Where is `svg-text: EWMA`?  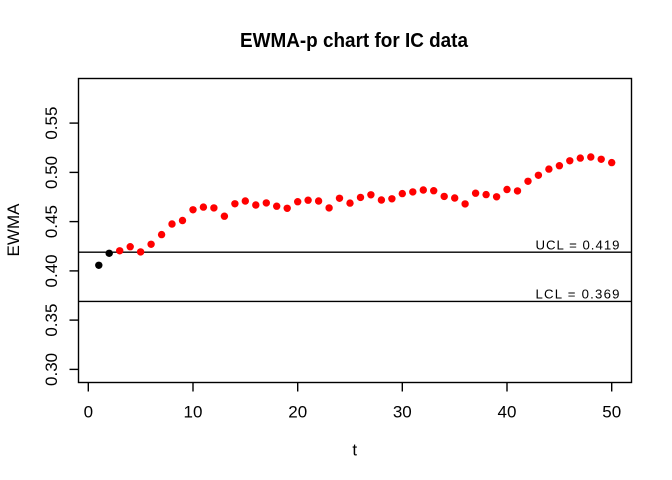
svg-text: EWMA is located at coordinates (13, 230).